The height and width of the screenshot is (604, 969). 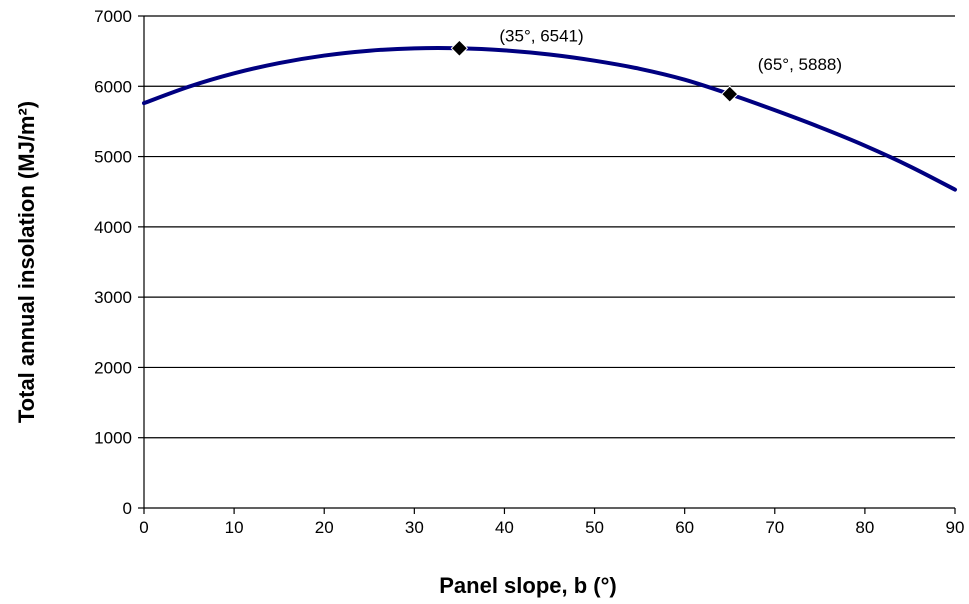 I want to click on y-tick-label: 0, so click(x=127, y=508).